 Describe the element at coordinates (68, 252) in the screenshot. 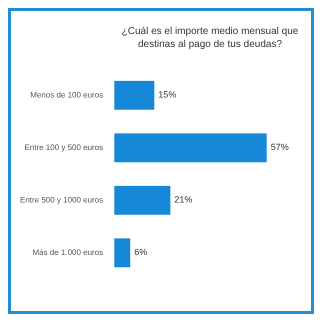

I see `y-tick-label: Más de 1.000 euros` at that location.